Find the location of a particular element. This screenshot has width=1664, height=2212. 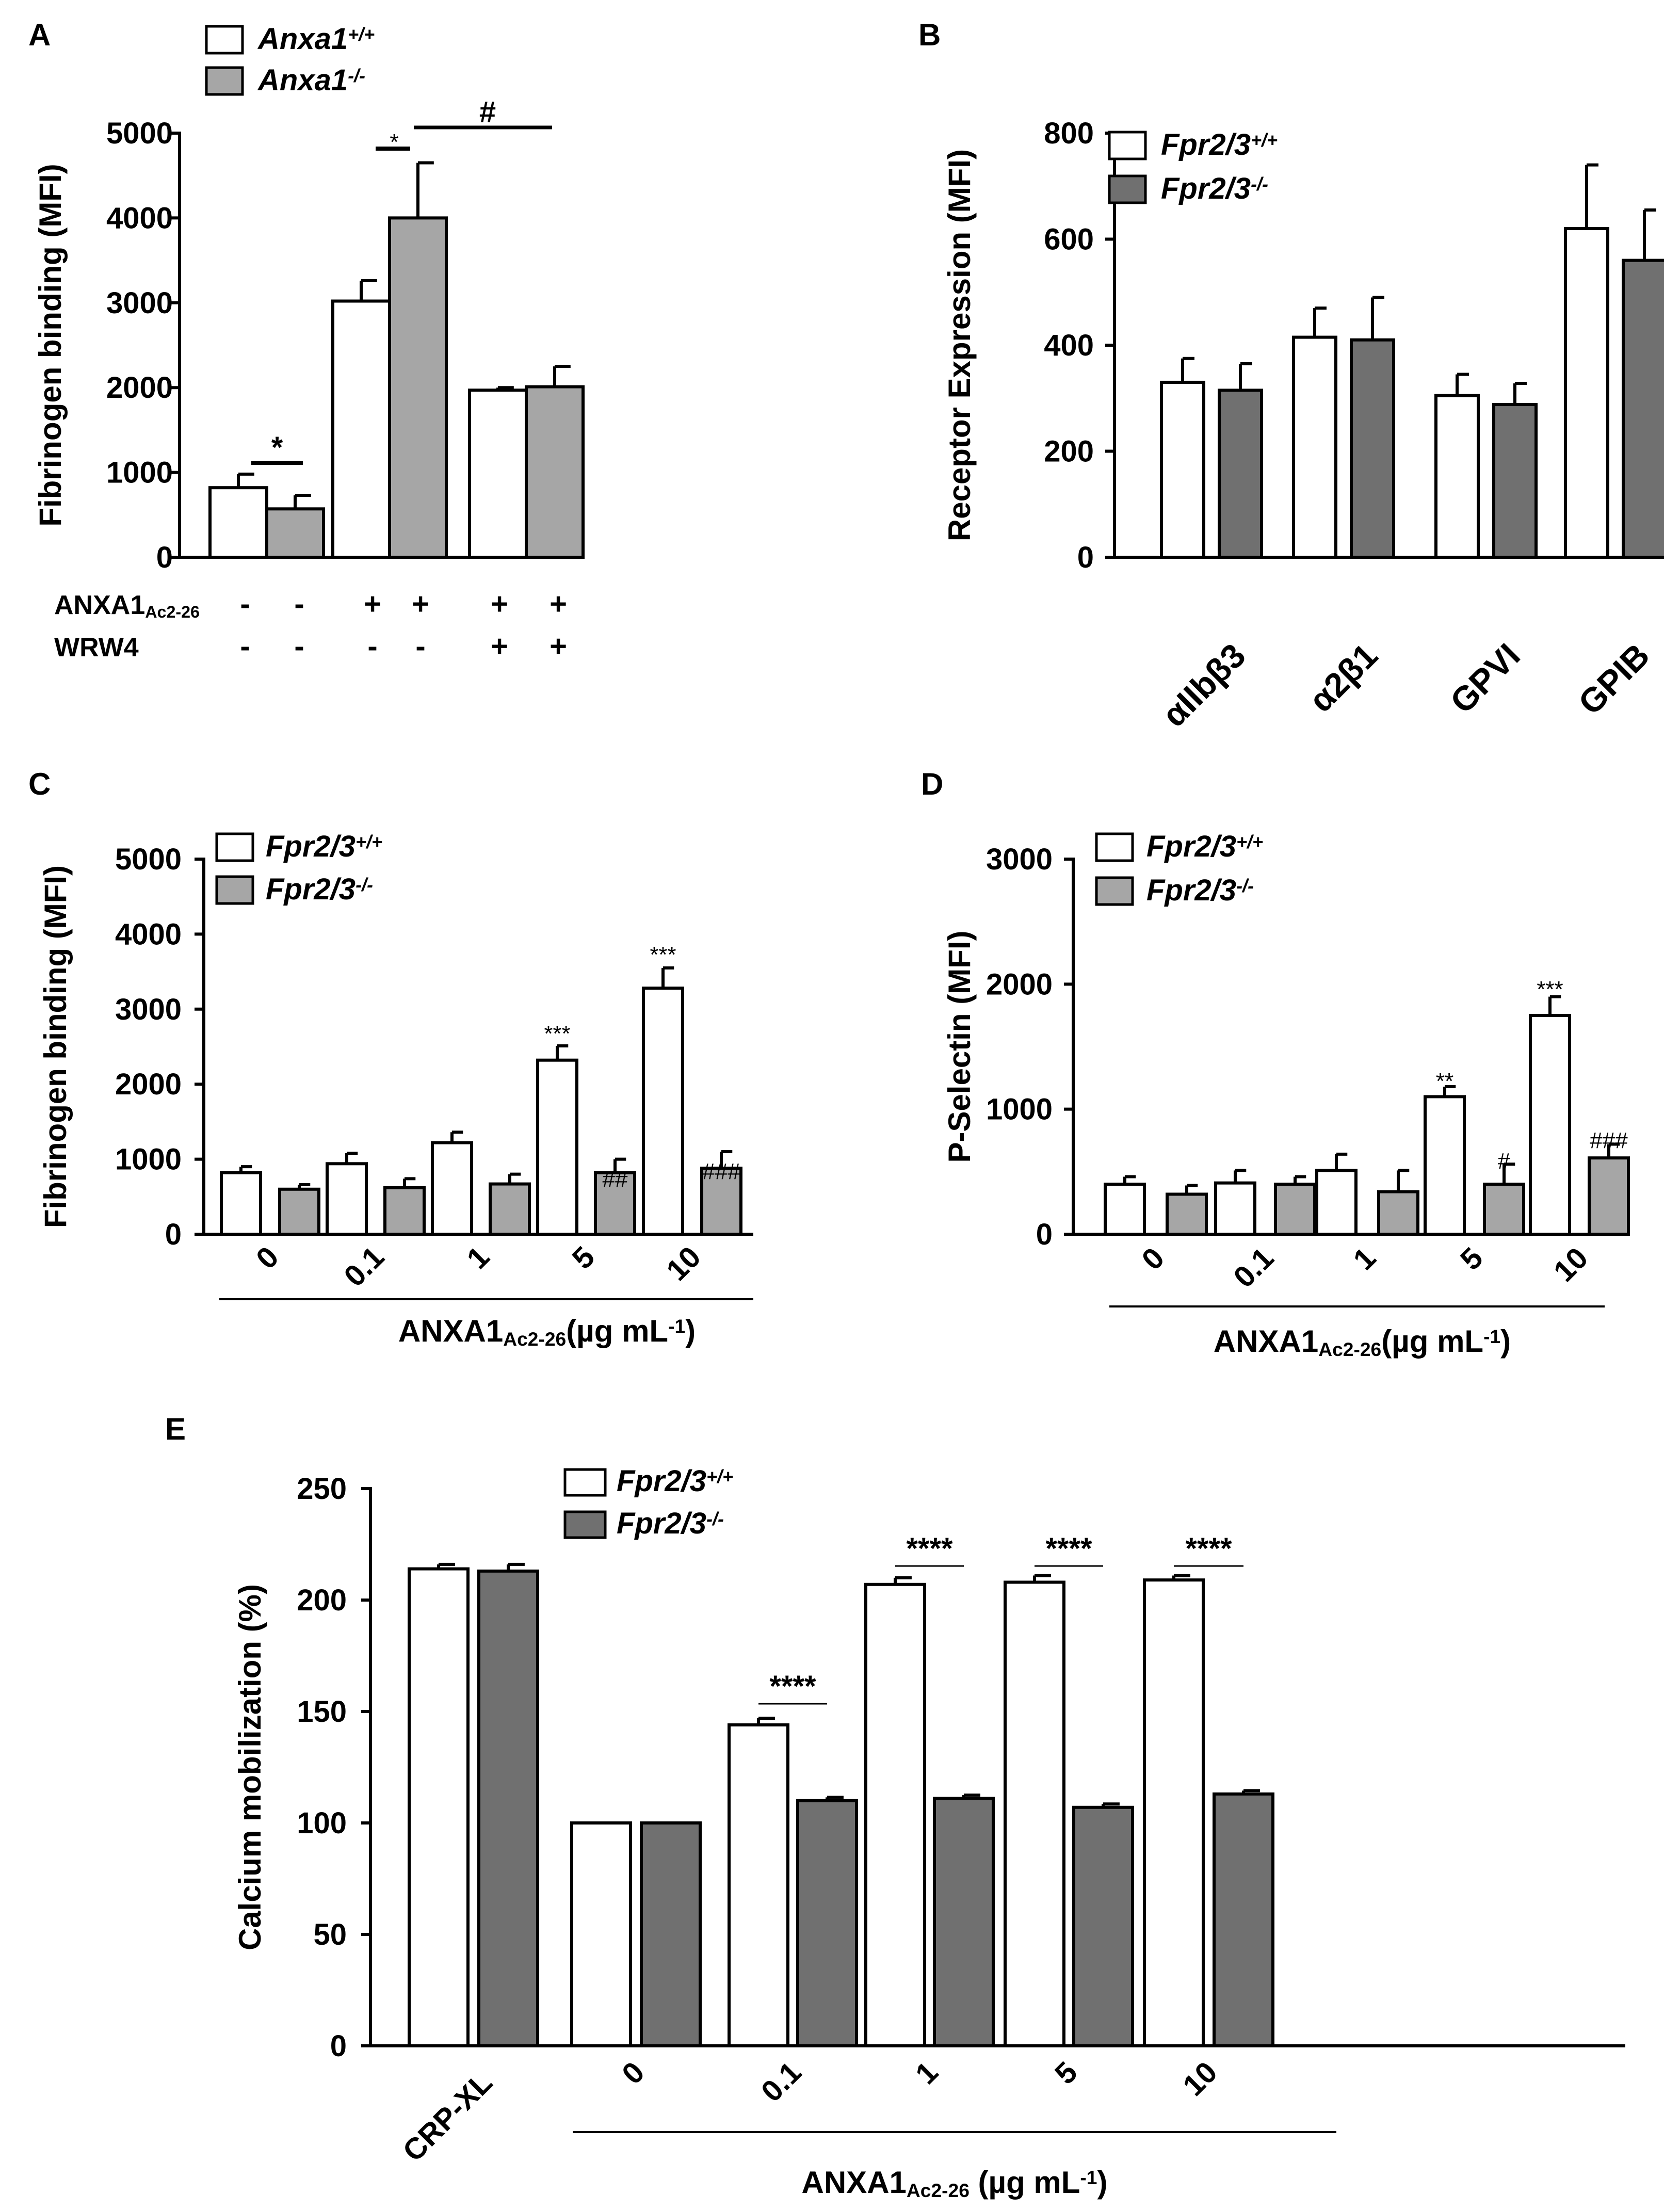

panel-d-category-label: 10 is located at coordinates (1571, 1264).